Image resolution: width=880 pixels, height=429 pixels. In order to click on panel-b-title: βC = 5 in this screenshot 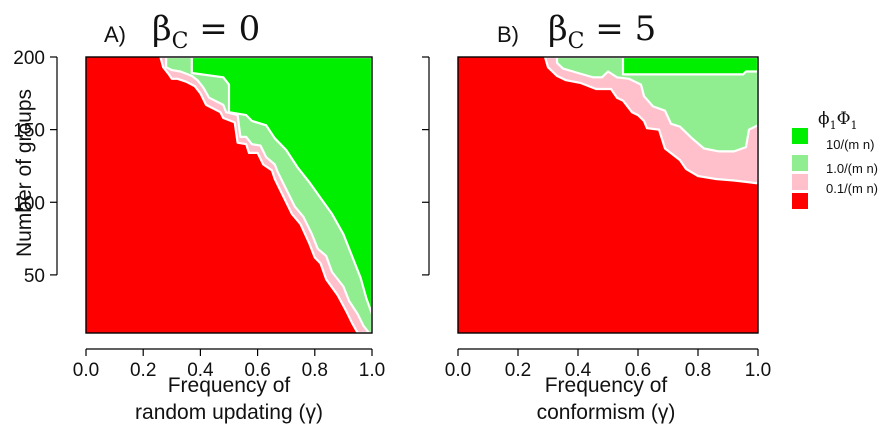, I will do `click(602, 31)`.